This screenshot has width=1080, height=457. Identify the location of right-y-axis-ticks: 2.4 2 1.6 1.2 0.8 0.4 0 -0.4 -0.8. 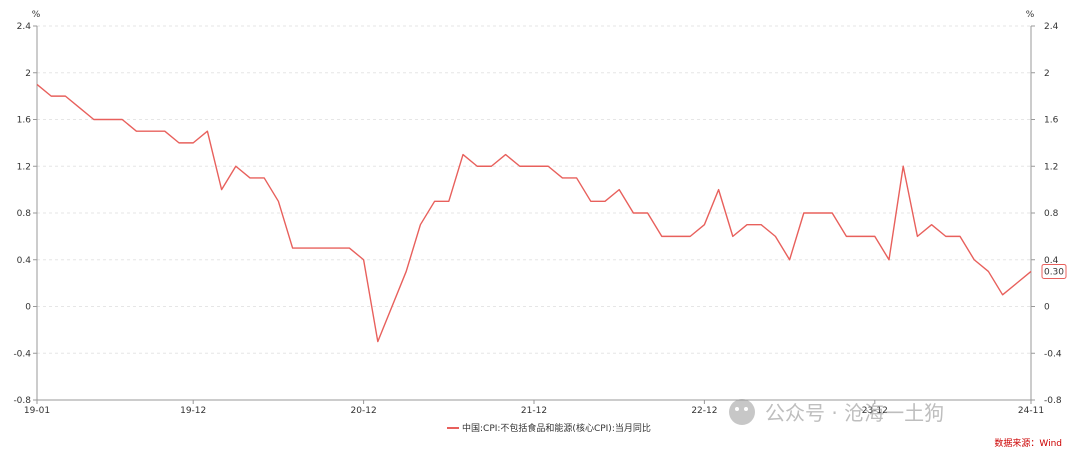
(1053, 214).